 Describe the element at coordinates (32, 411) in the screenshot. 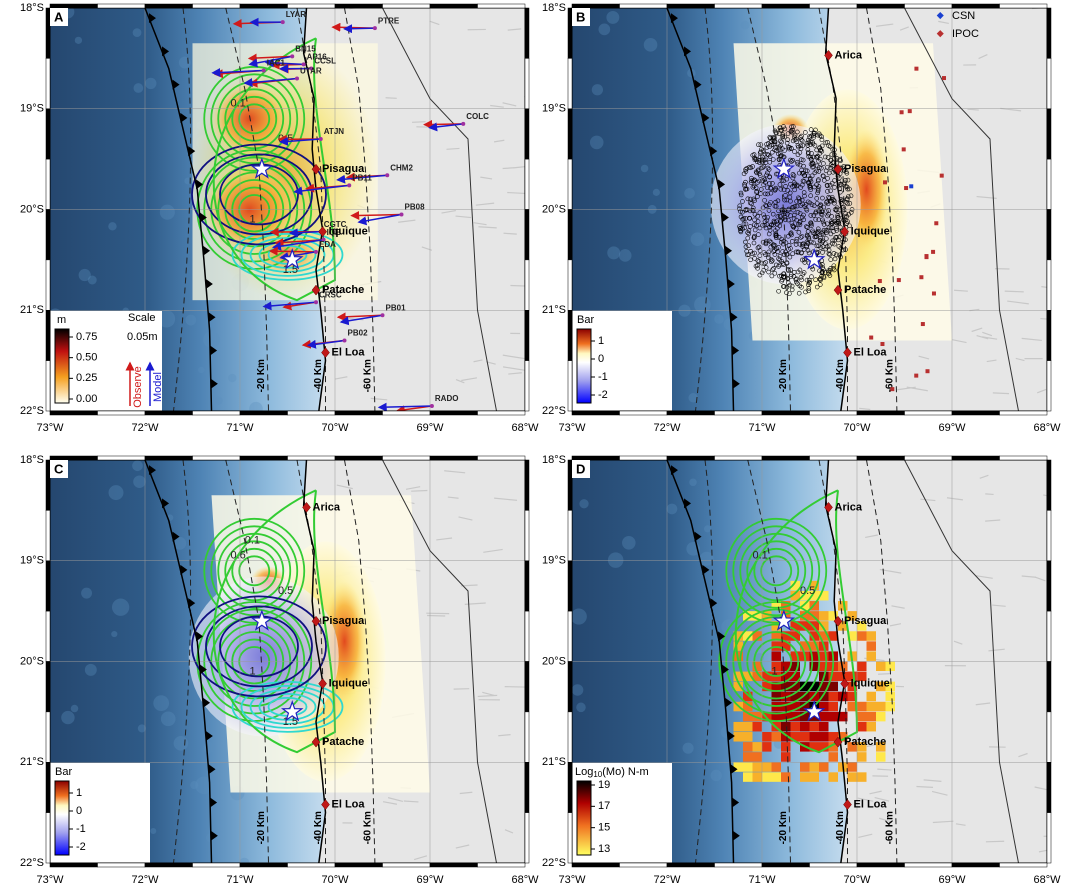

I see `lat-label: 22°S` at that location.